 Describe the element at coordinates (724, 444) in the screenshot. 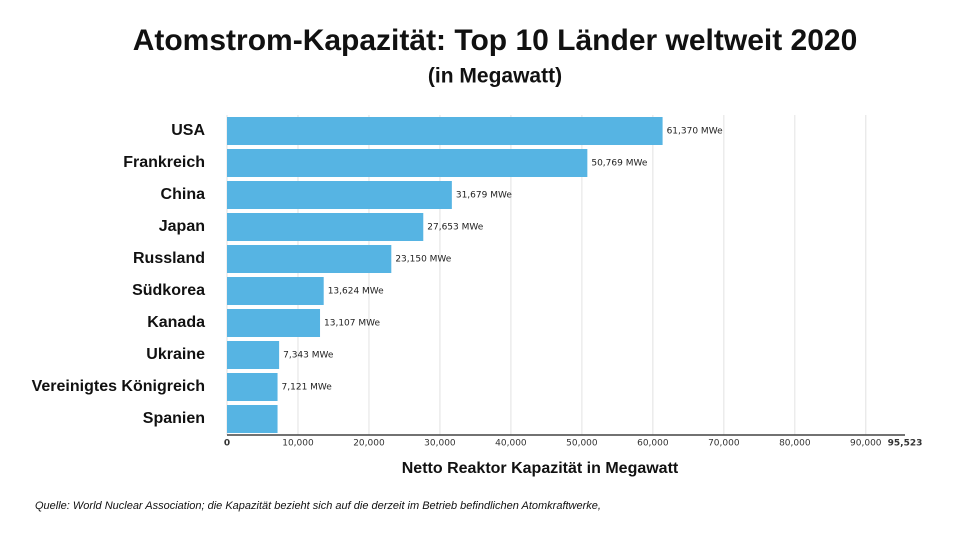

I see `x-tick-label: 70,000` at that location.